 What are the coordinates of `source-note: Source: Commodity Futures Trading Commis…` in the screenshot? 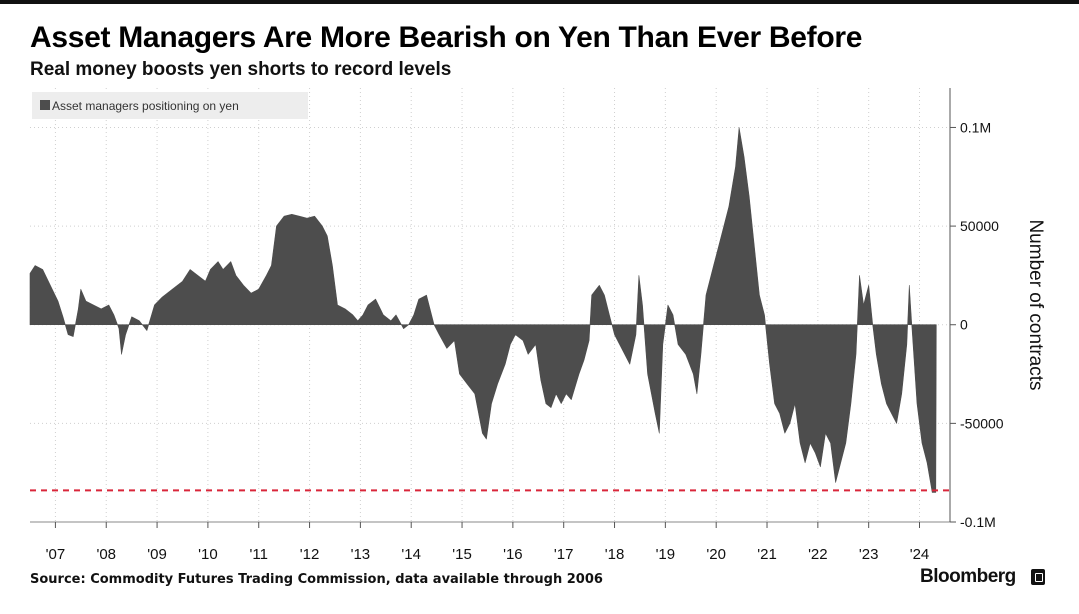 It's located at (316, 579).